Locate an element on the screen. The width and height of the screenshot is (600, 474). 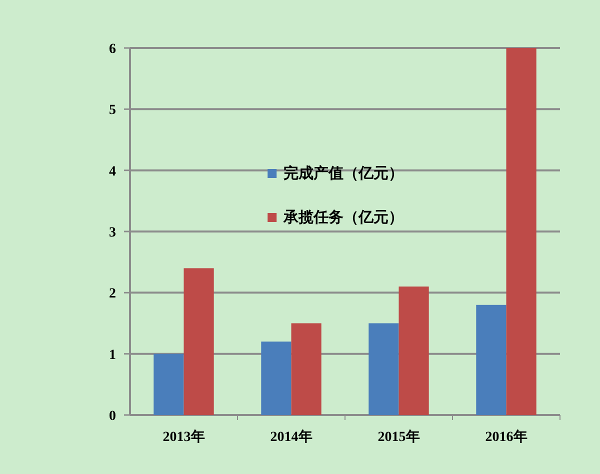
y-tick-label: 6 is located at coordinates (112, 49).